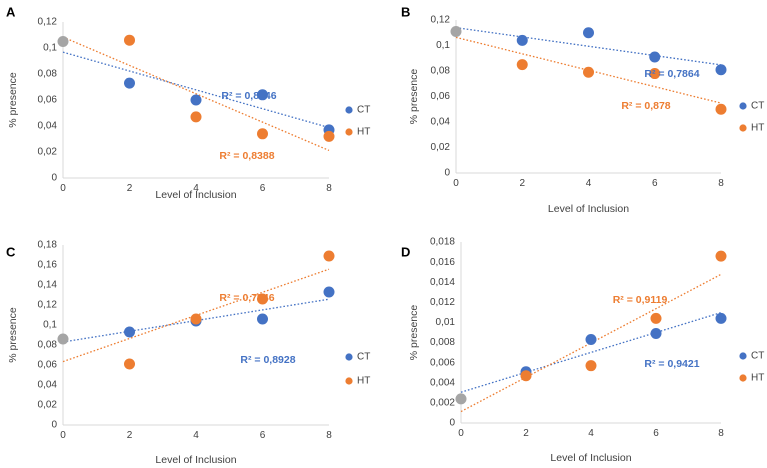 Image resolution: width=767 pixels, height=468 pixels. Describe the element at coordinates (246, 298) in the screenshot. I see `r2-label-ht: R² = 0,7946` at that location.